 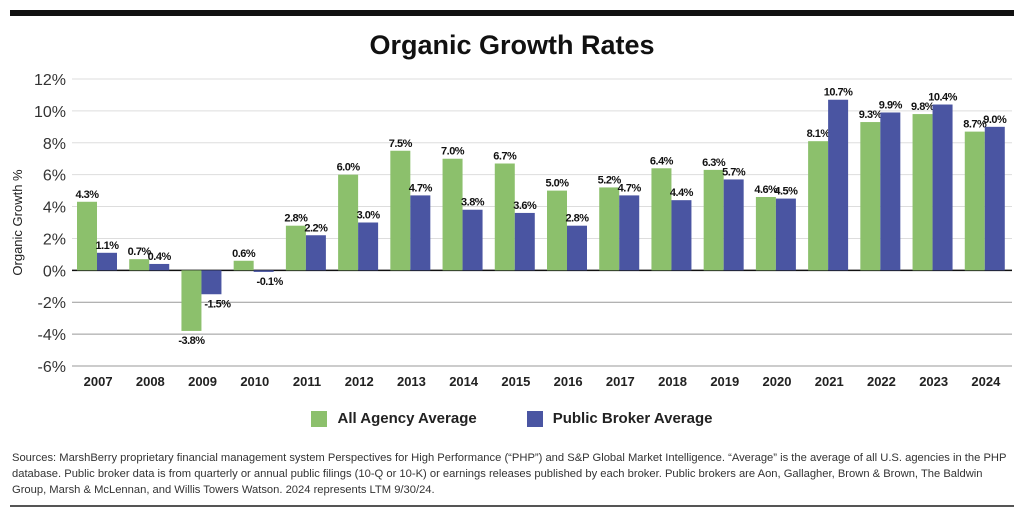 What do you see at coordinates (401, 144) in the screenshot?
I see `data-label: 7.5%` at bounding box center [401, 144].